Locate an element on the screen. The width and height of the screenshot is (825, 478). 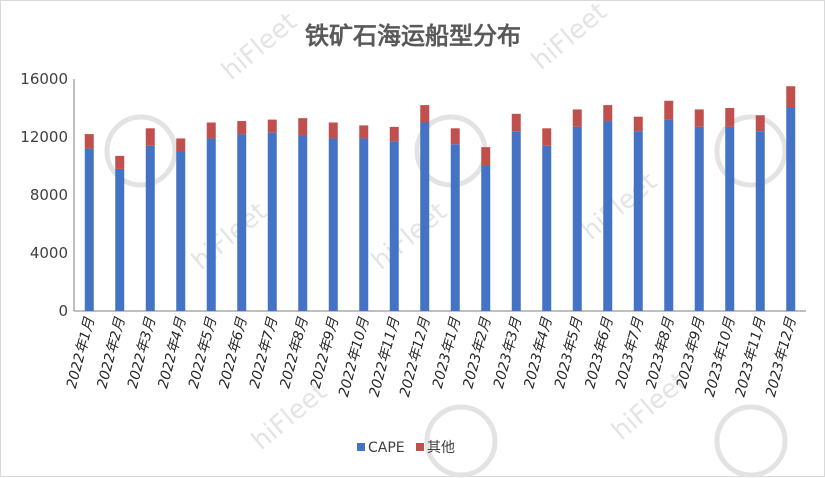
y-tick-label: 16000 is located at coordinates (44, 79).